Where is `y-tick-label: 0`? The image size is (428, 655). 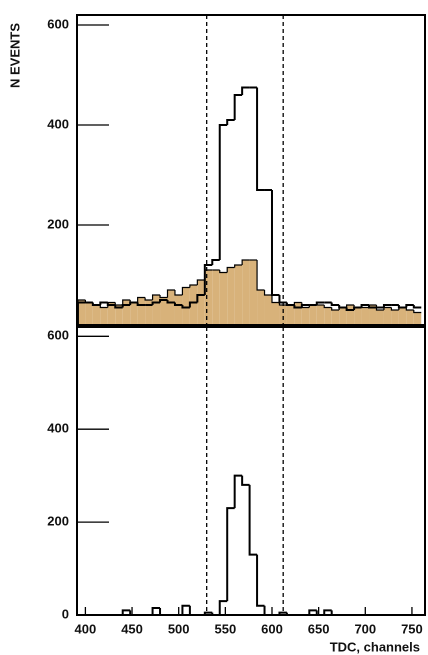 y-tick-label: 0 is located at coordinates (65, 613).